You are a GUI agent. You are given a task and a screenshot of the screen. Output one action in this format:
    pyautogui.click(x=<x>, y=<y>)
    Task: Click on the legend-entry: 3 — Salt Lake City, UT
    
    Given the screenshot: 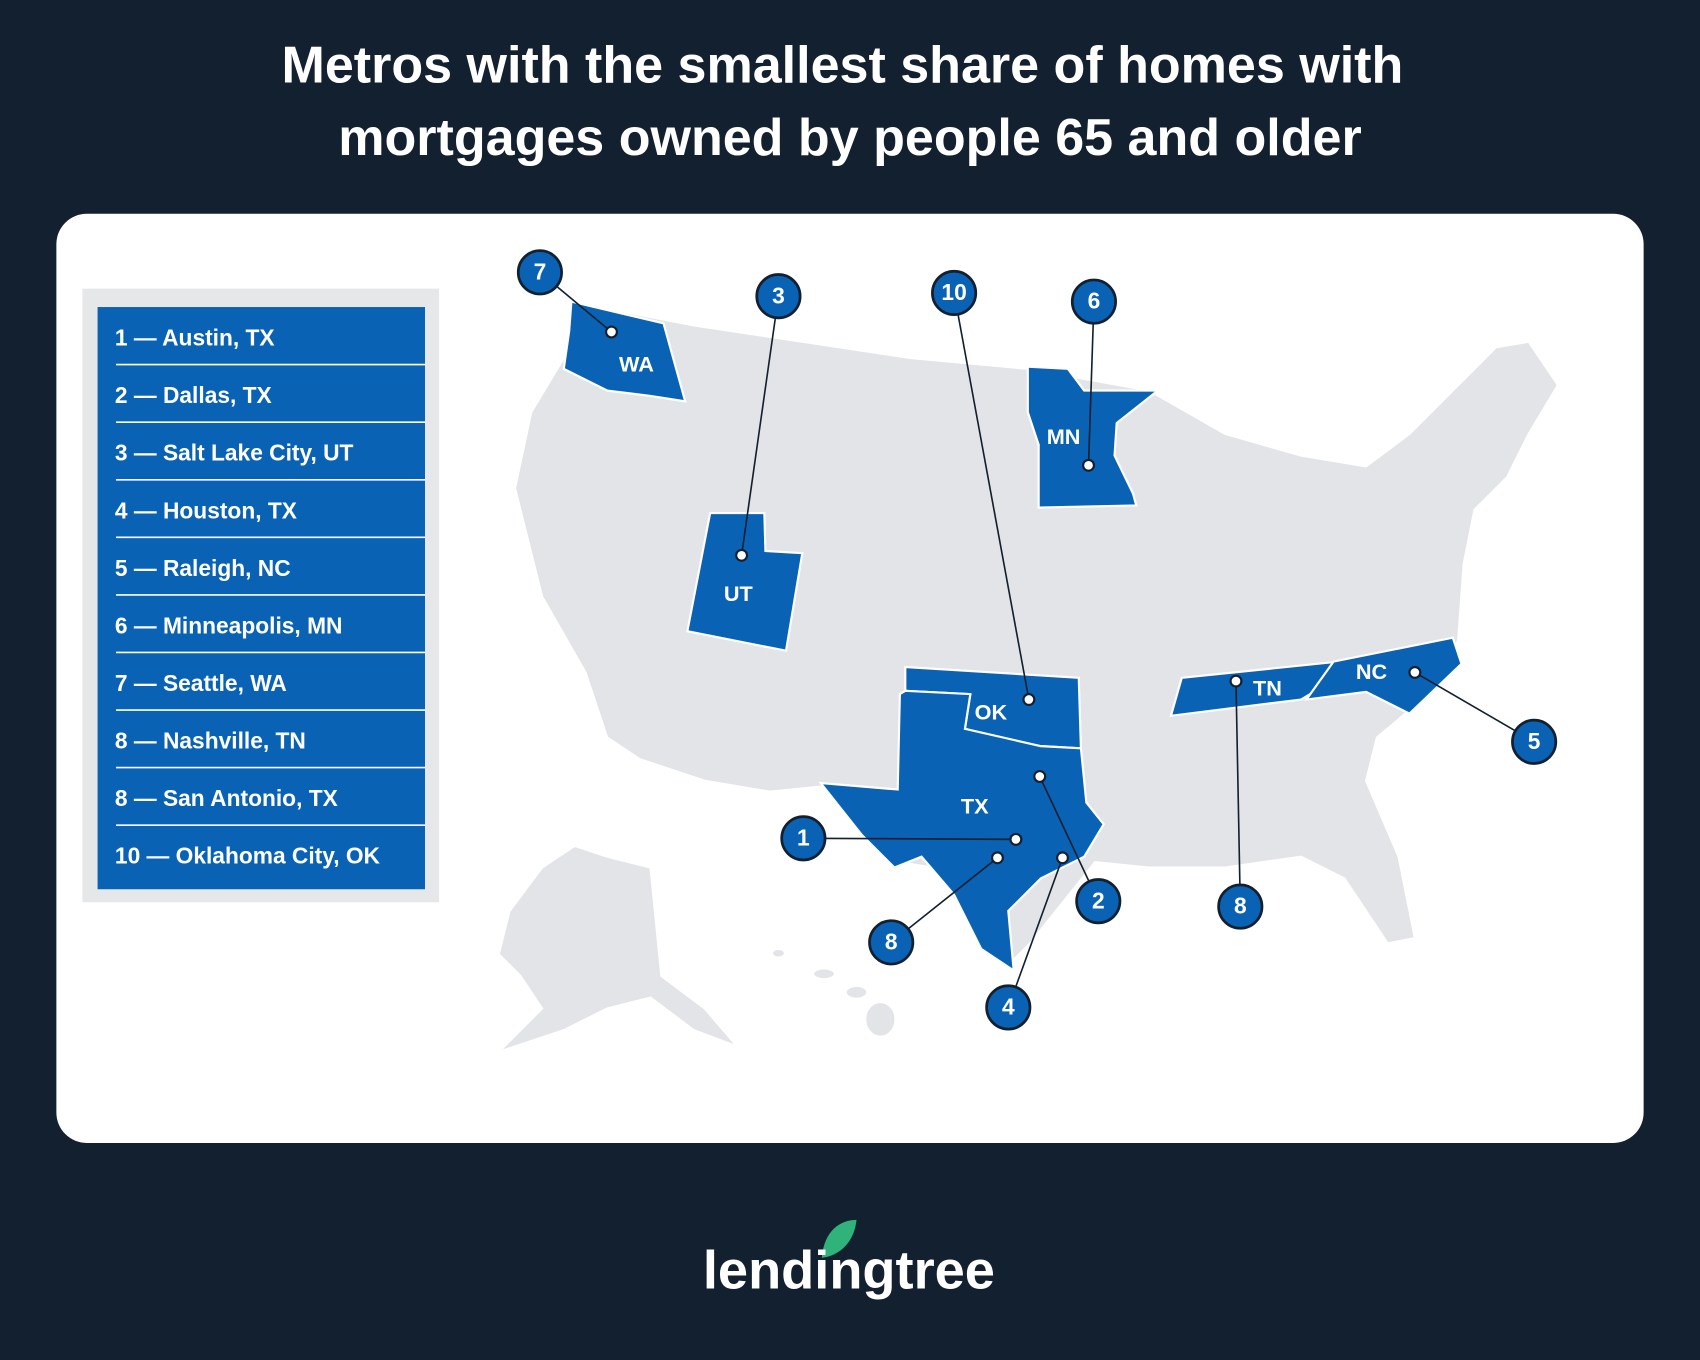 What is the action you would take?
    pyautogui.click(x=234, y=453)
    